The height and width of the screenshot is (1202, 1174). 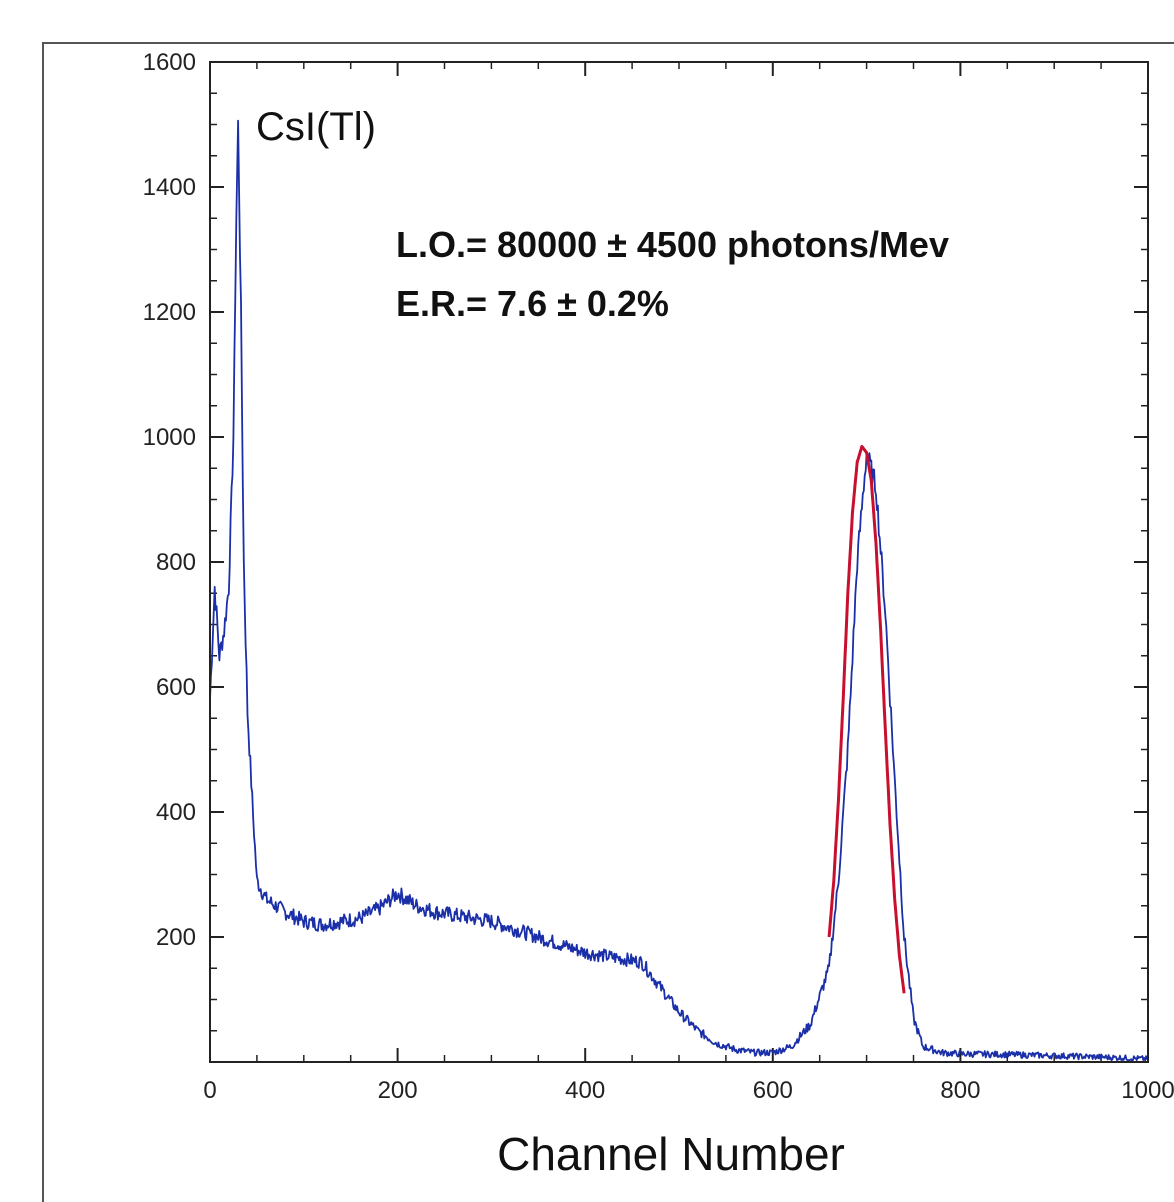 I want to click on y-tick-label: 1600, so click(x=169, y=62).